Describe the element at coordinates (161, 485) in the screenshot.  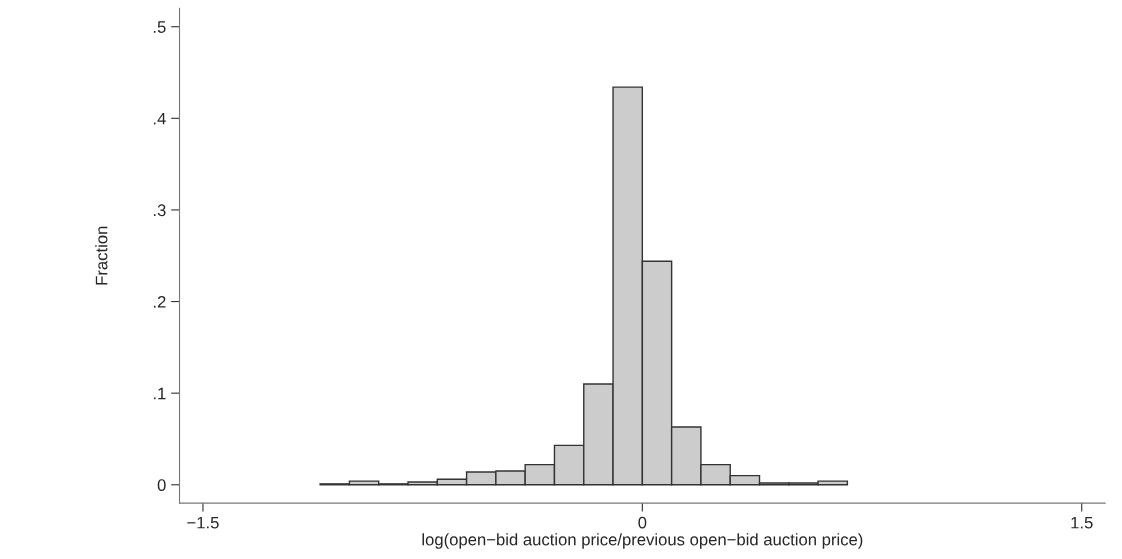
I see `y-tick-label: 0` at that location.